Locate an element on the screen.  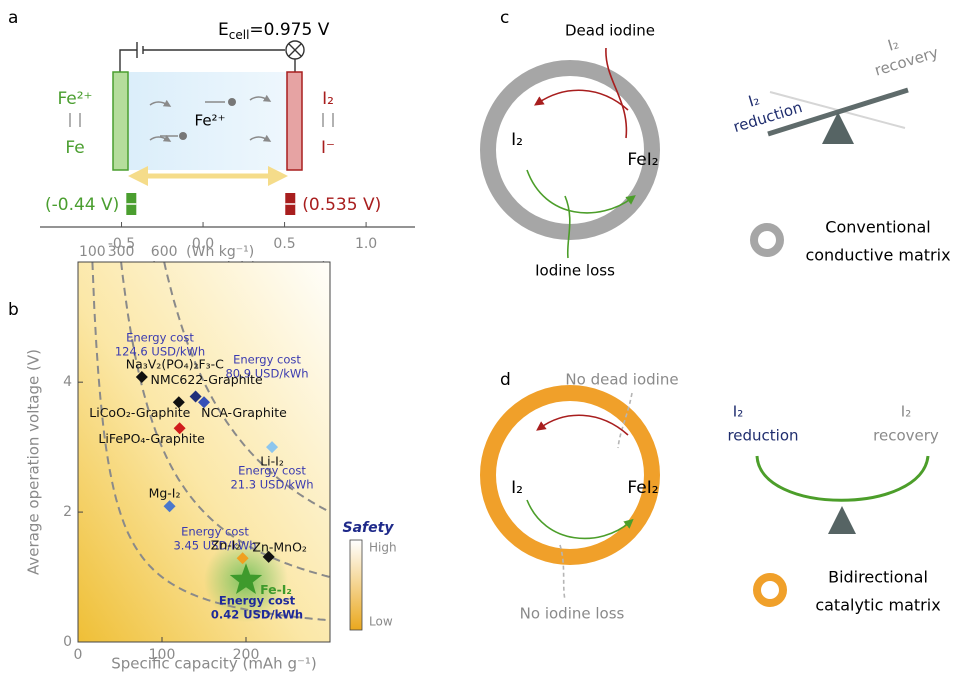
note: No iodine loss is located at coordinates (572, 614).